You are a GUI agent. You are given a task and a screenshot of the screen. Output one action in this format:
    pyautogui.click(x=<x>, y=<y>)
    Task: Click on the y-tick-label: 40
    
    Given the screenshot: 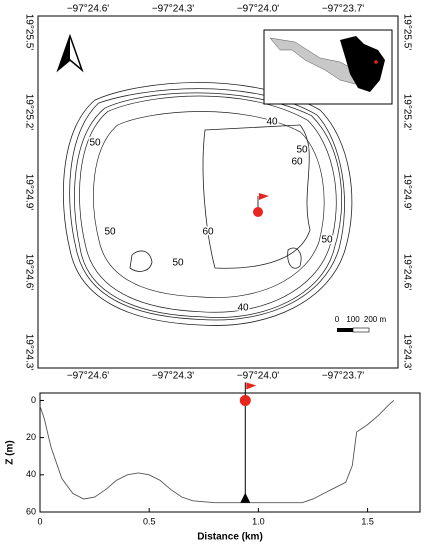 What is the action you would take?
    pyautogui.click(x=31, y=474)
    